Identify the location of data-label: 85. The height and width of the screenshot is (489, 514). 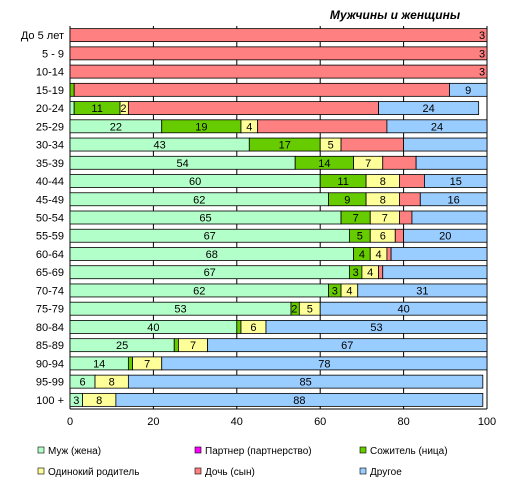
(305, 383).